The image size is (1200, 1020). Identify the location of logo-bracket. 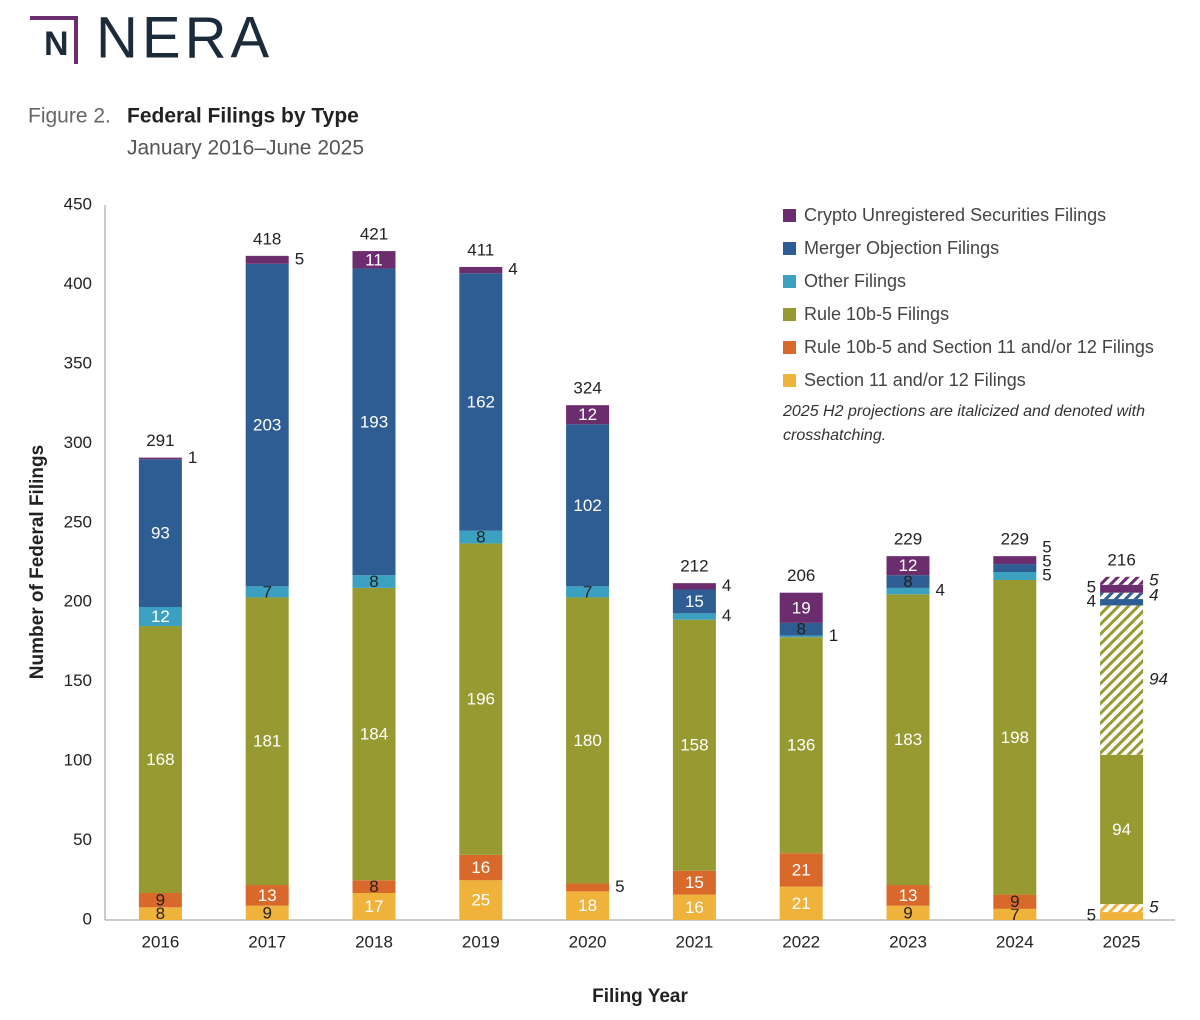
(54, 40).